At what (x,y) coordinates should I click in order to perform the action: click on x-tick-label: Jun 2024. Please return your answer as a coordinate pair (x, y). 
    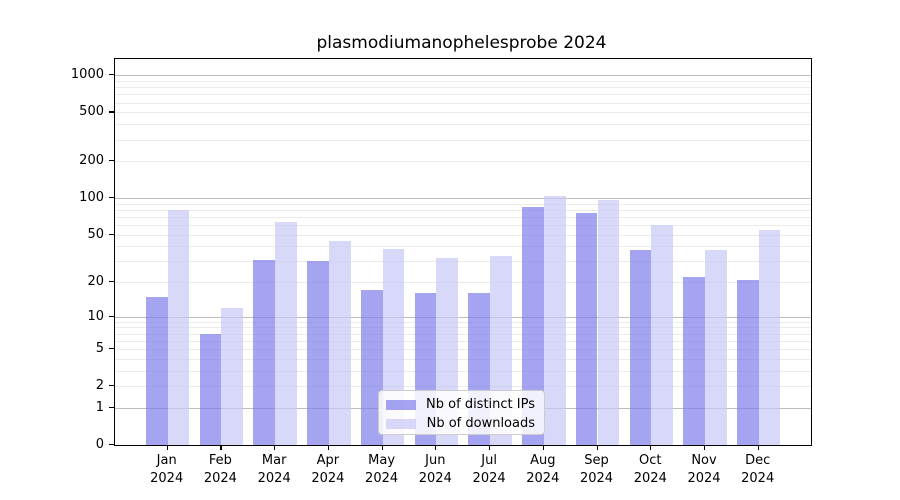
    Looking at the image, I should click on (435, 470).